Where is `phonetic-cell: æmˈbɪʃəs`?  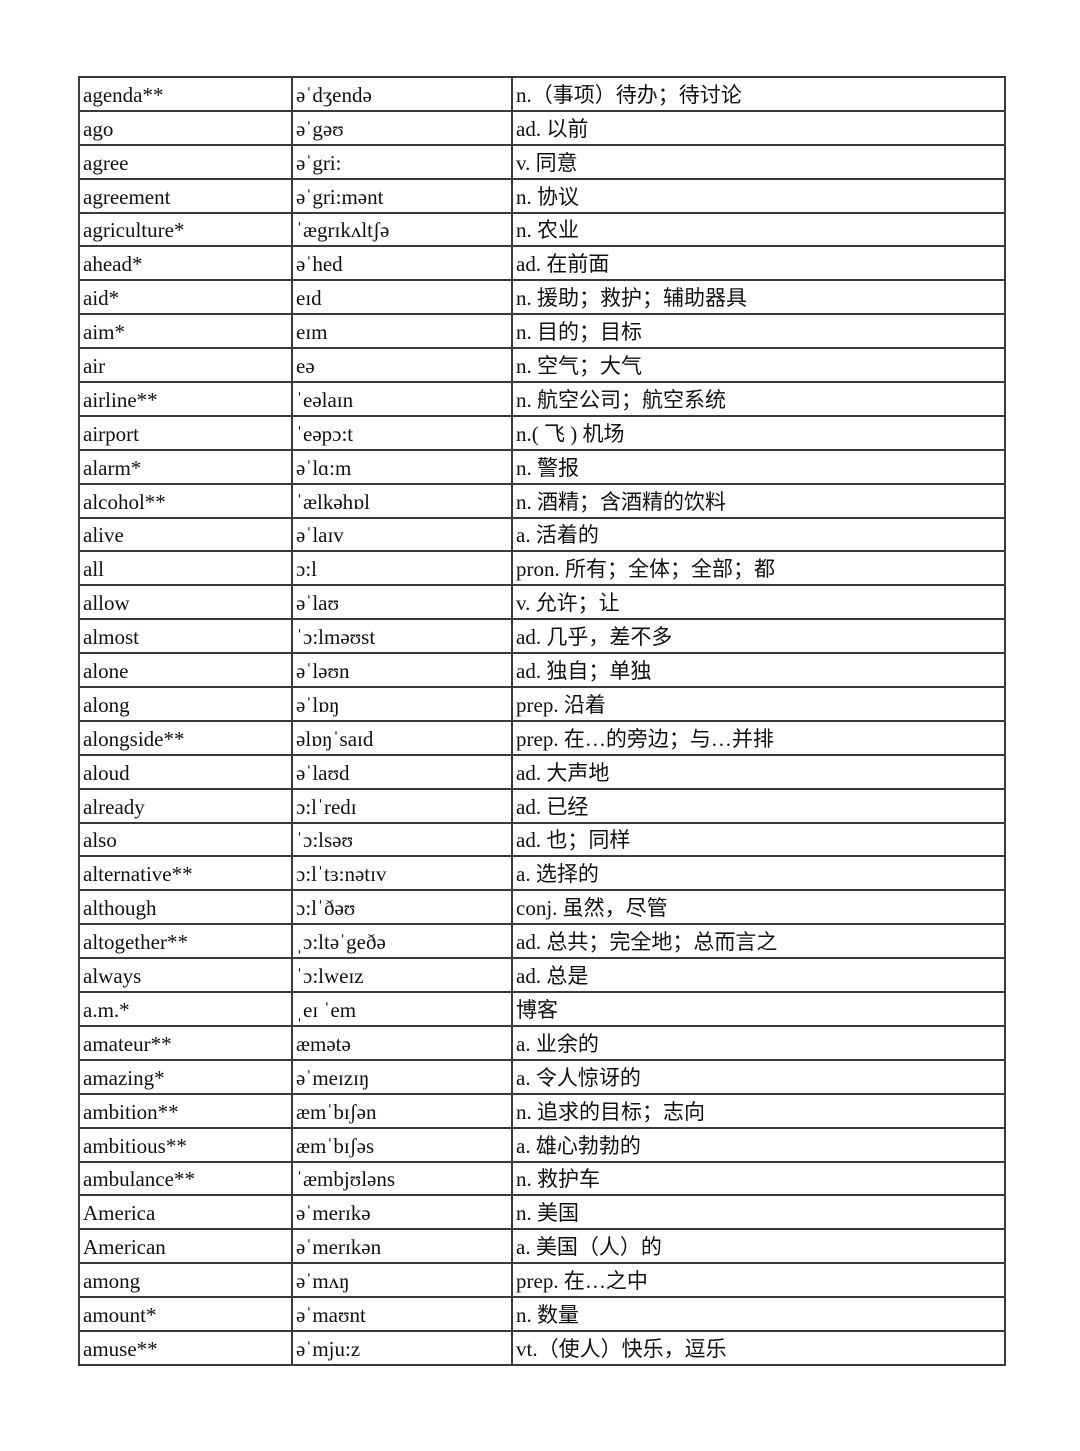 phonetic-cell: æmˈbɪʃəs is located at coordinates (402, 1144).